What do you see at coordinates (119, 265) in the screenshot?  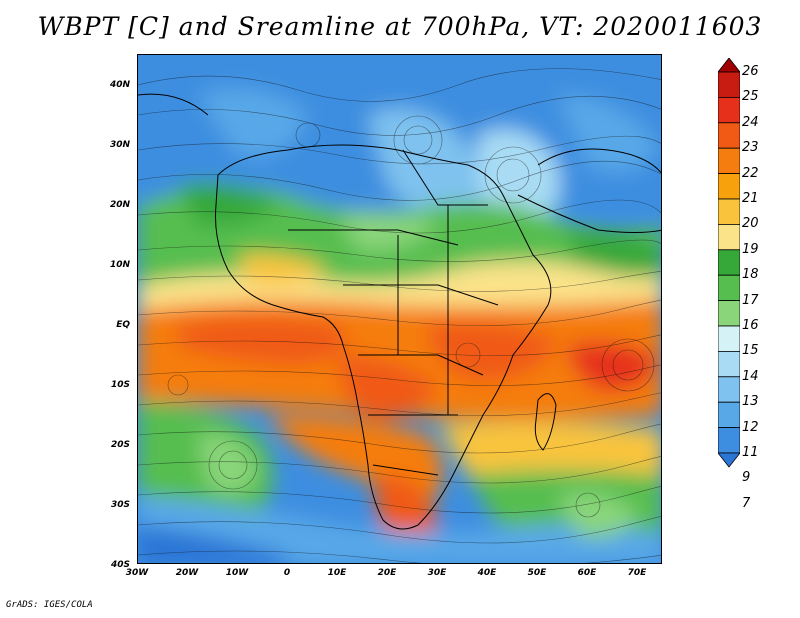 I see `lat-tick-label: 10N` at bounding box center [119, 265].